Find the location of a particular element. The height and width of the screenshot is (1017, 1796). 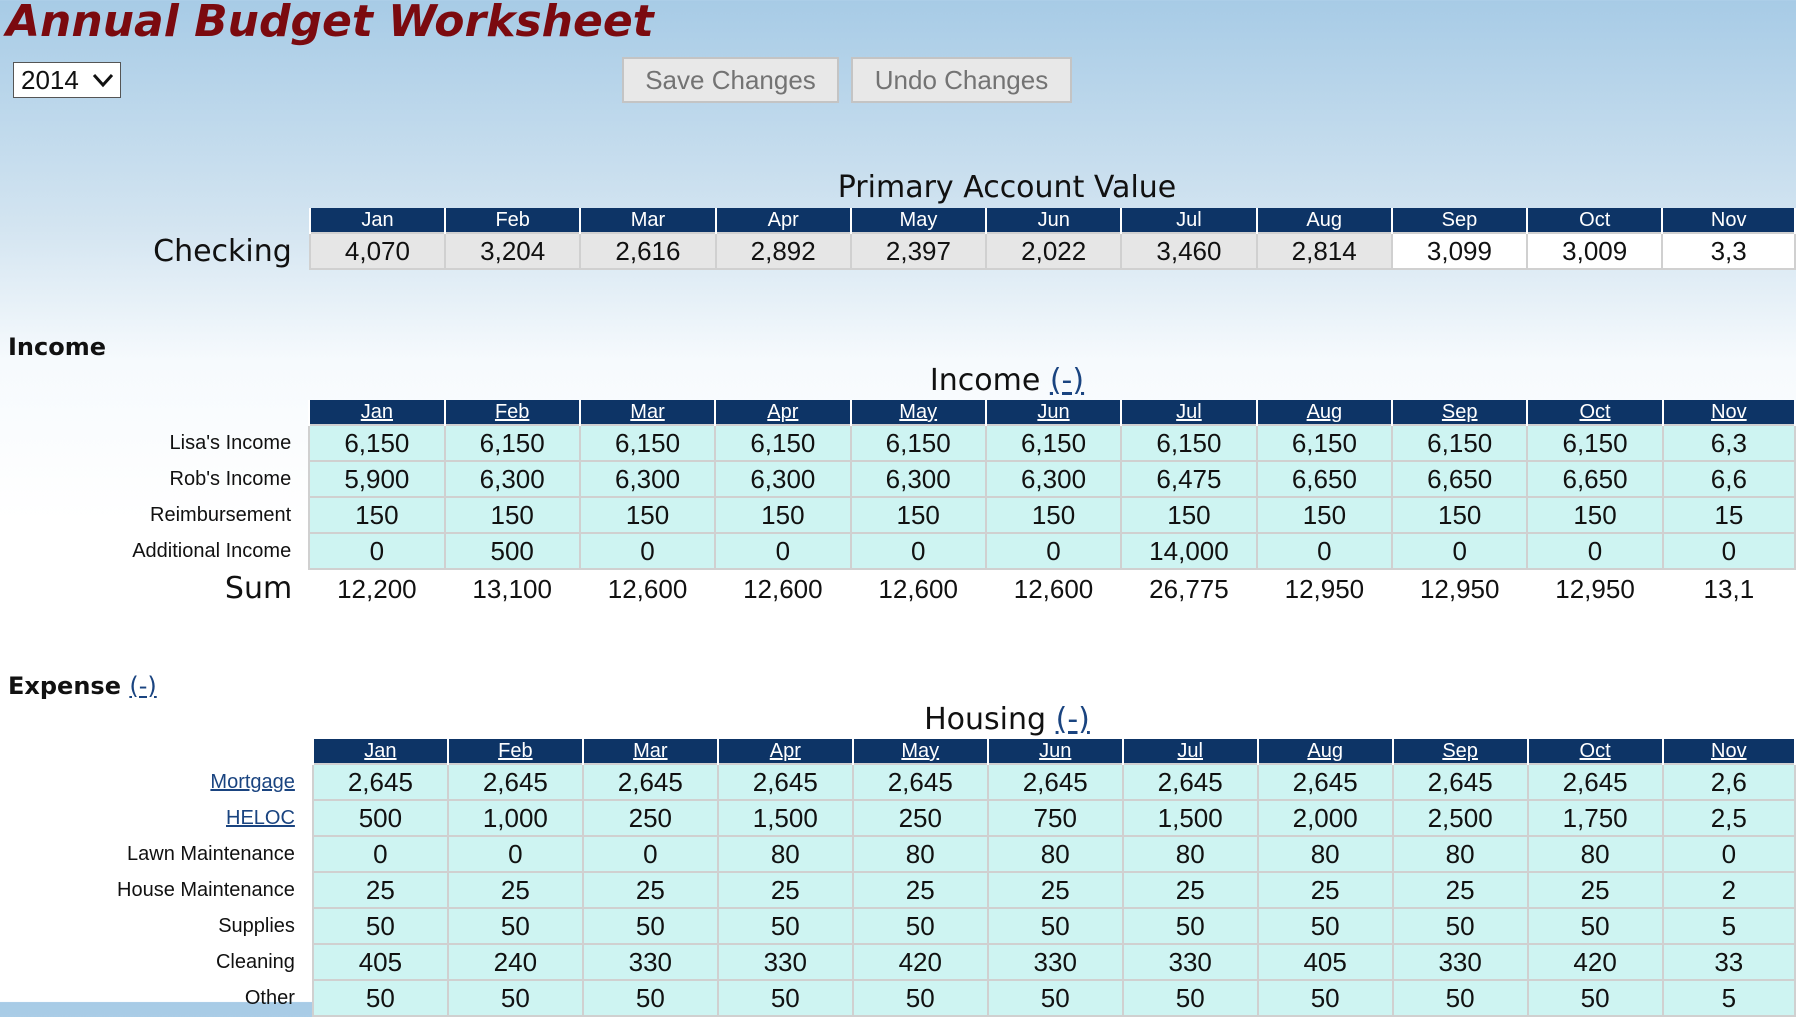

budget-cell: 14,000 is located at coordinates (1189, 551).